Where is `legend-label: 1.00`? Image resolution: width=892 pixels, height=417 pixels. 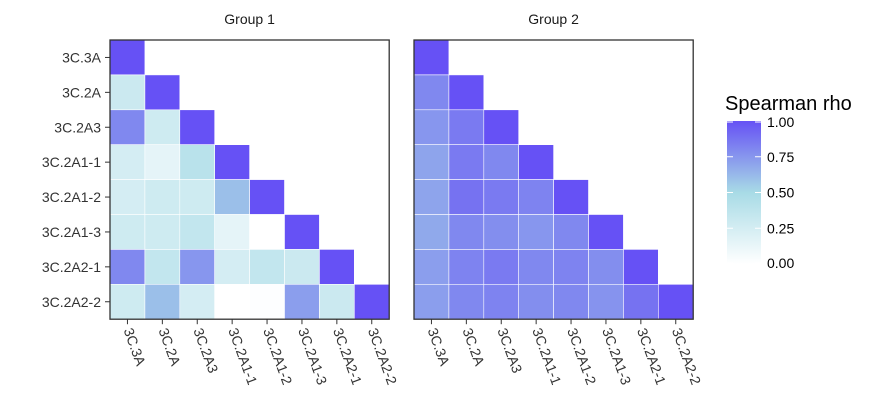
legend-label: 1.00 is located at coordinates (780, 122).